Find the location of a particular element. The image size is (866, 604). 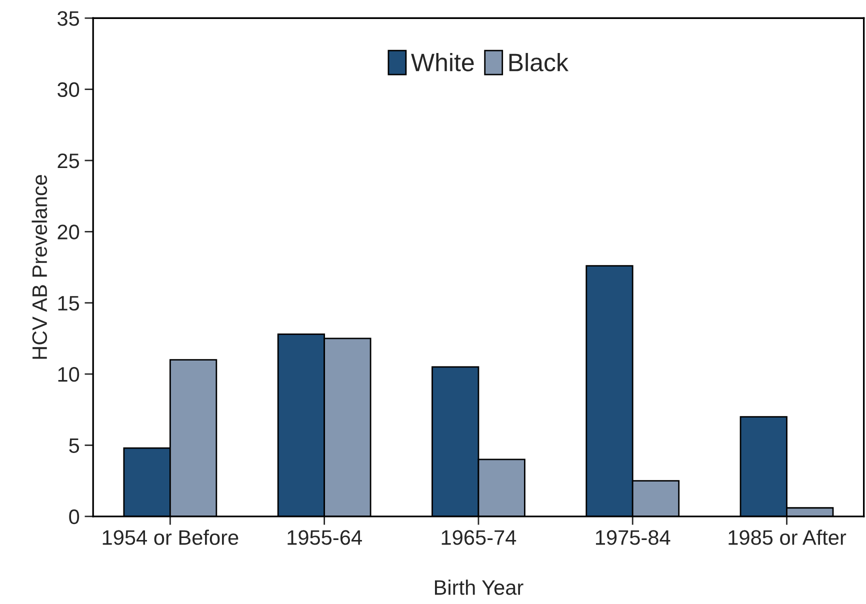

x-tick-label: 1975-84 is located at coordinates (633, 537).